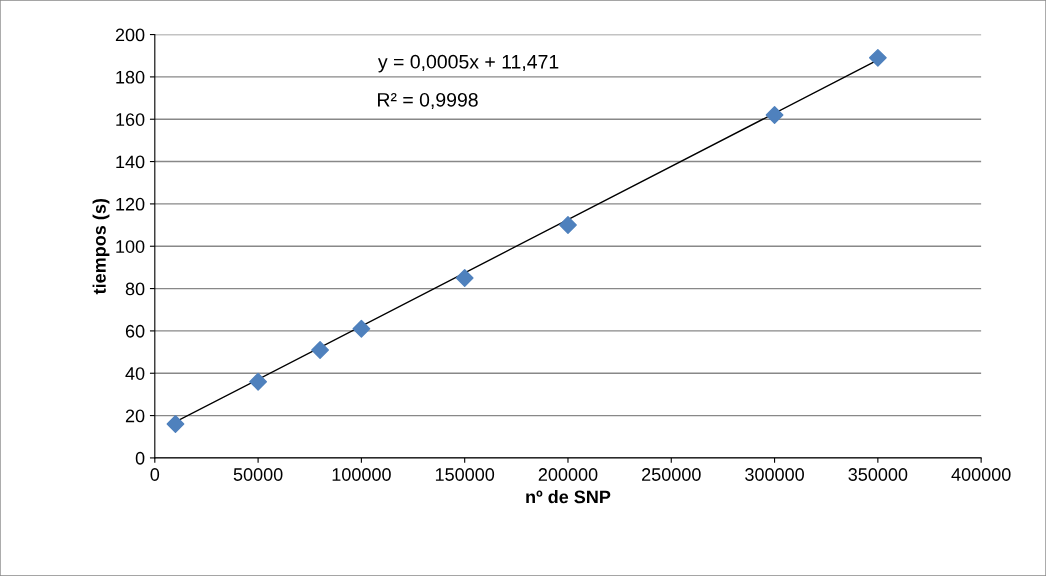 This screenshot has height=576, width=1046. I want to click on x-tick-label: 150000, so click(465, 474).